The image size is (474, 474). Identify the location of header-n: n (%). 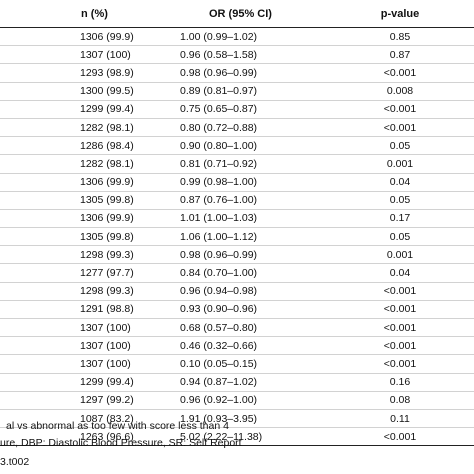
(84, 14).